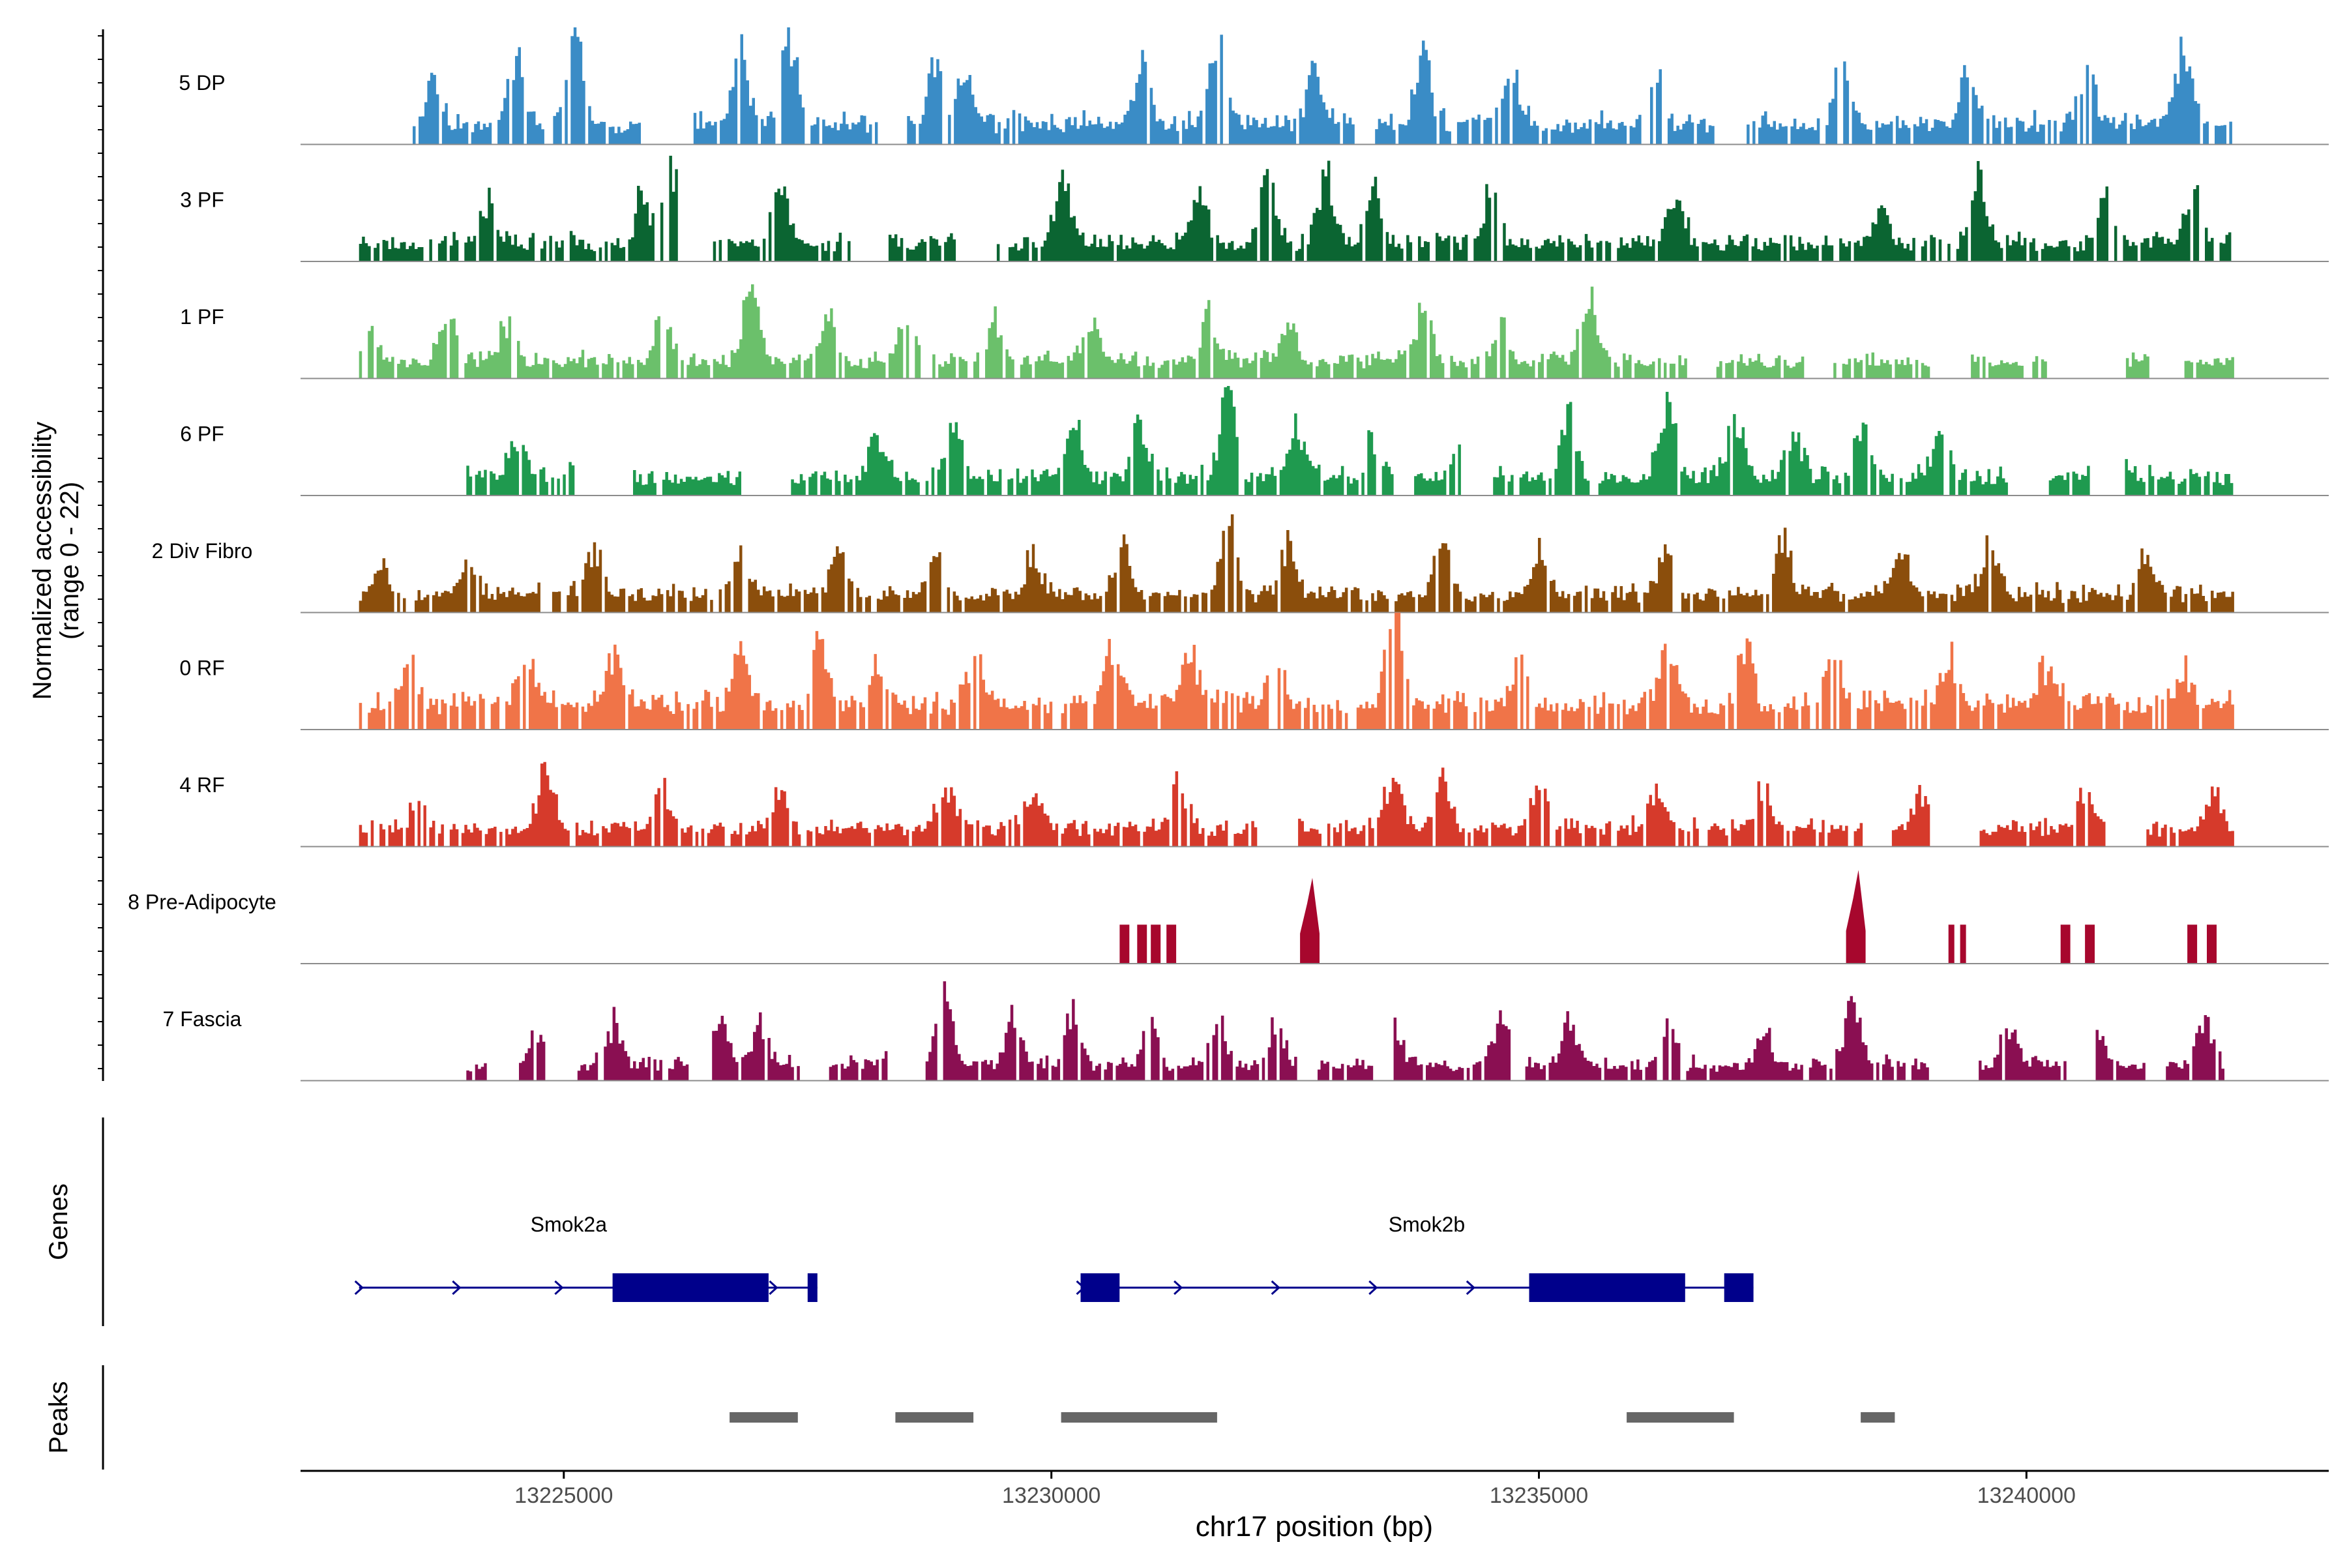 Image resolution: width=2347 pixels, height=1568 pixels. I want to click on track-4-rf: 4 RF, so click(1254, 805).